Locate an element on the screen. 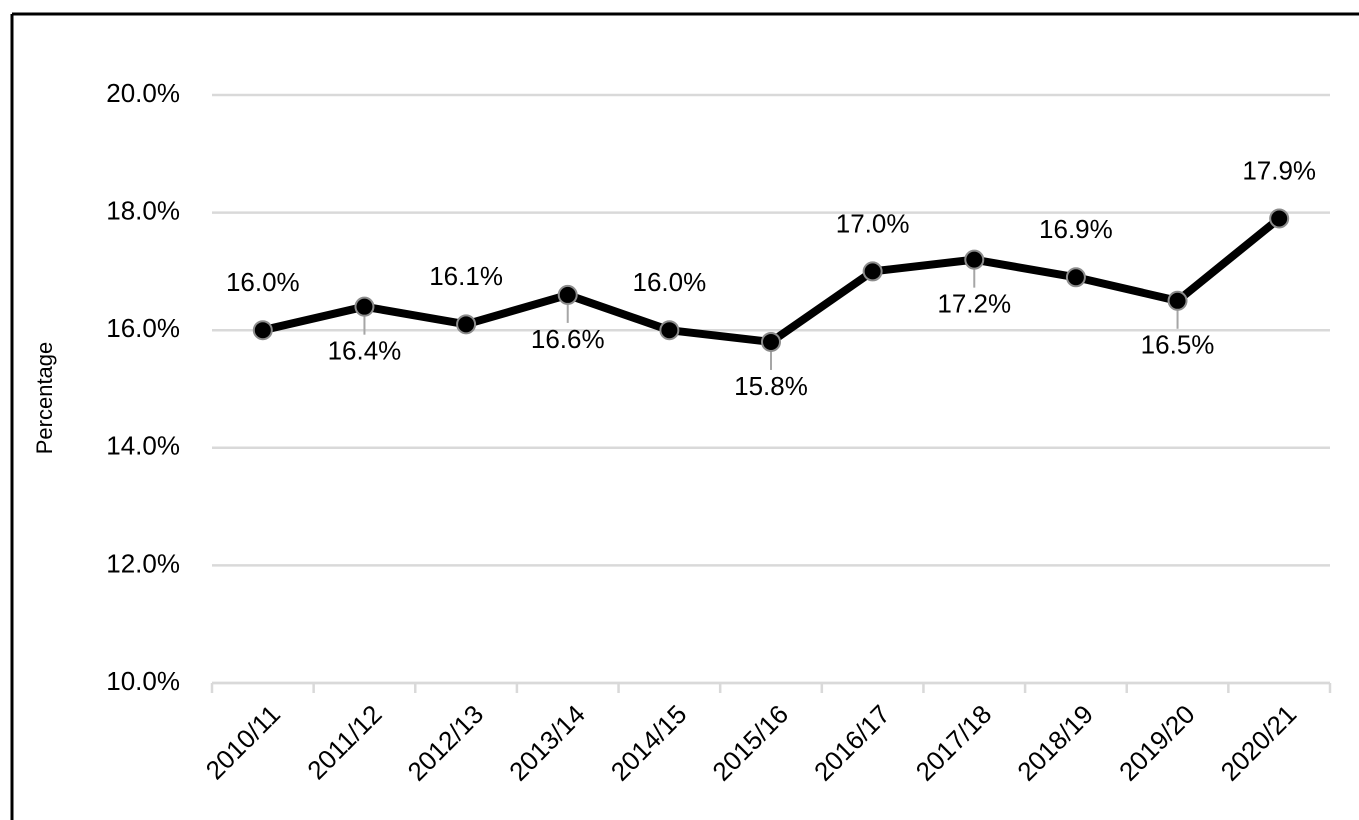  x-tick-label: 2014/15 is located at coordinates (649, 743).